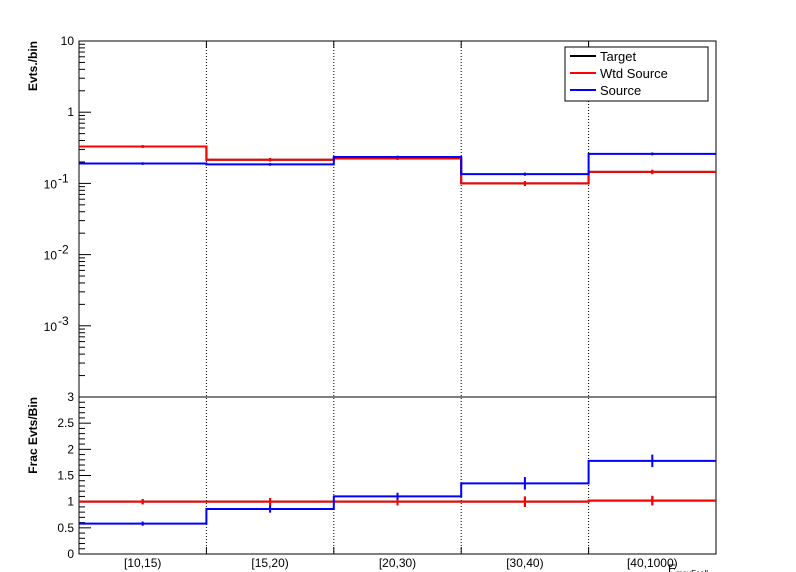 The width and height of the screenshot is (796, 572). I want to click on y-tick-label: 2.5, so click(65, 423).